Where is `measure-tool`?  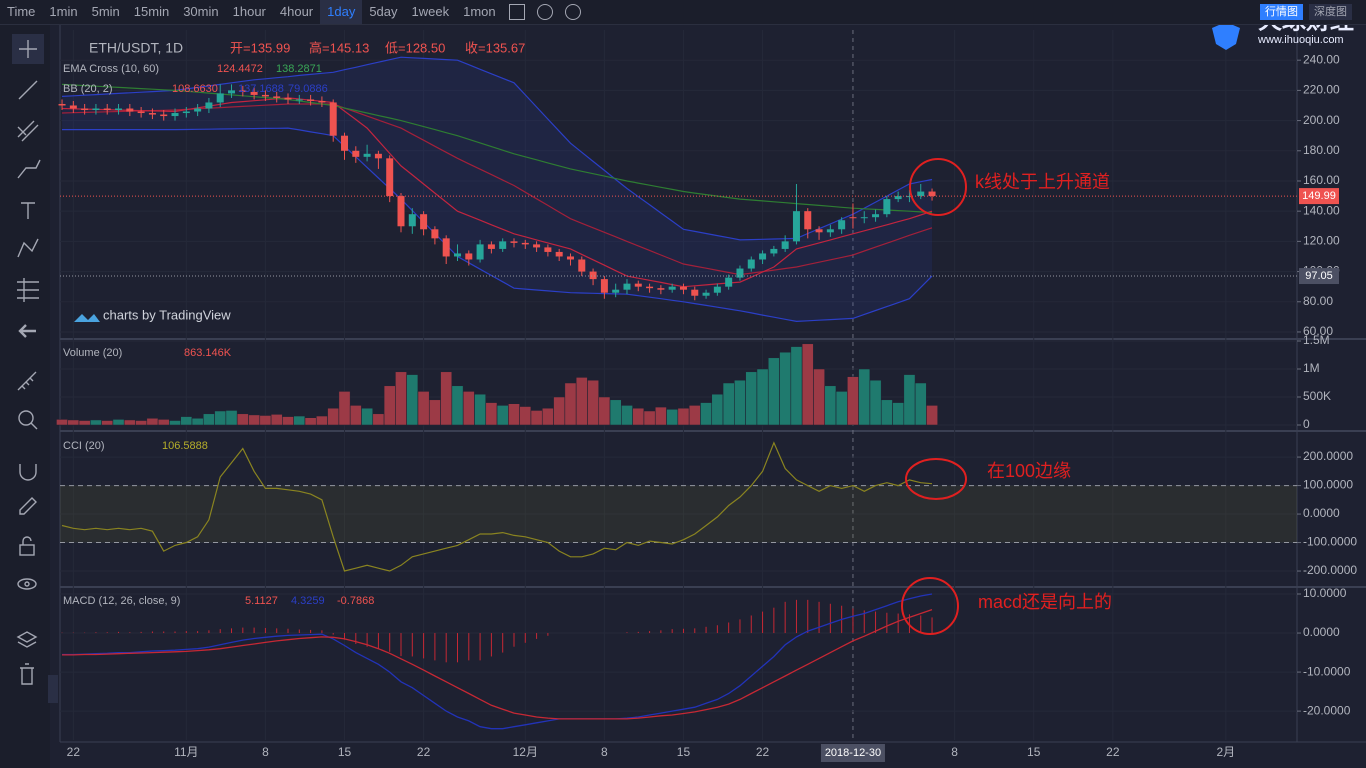
measure-tool is located at coordinates (27, 381).